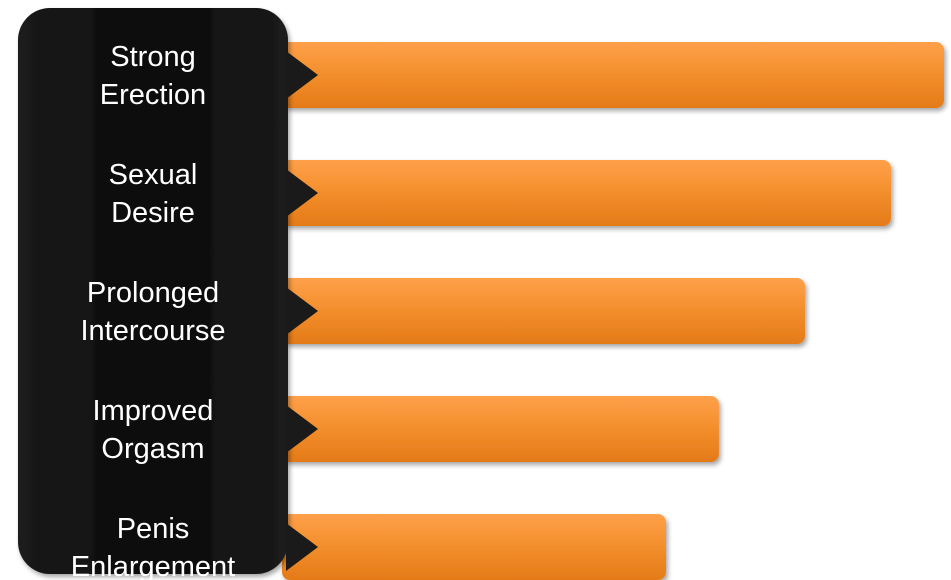  I want to click on category-label: Improved, so click(153, 411).